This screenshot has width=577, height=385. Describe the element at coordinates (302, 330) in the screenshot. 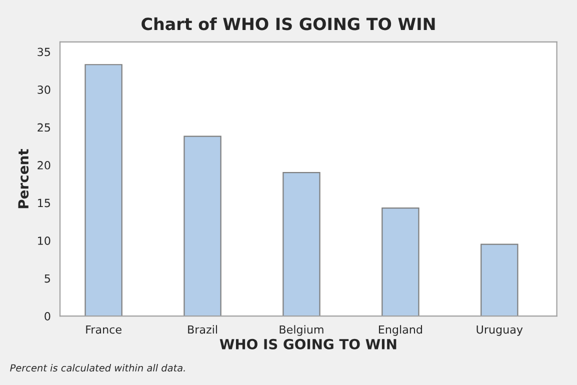

I see `x-tick-label: Belgium` at that location.